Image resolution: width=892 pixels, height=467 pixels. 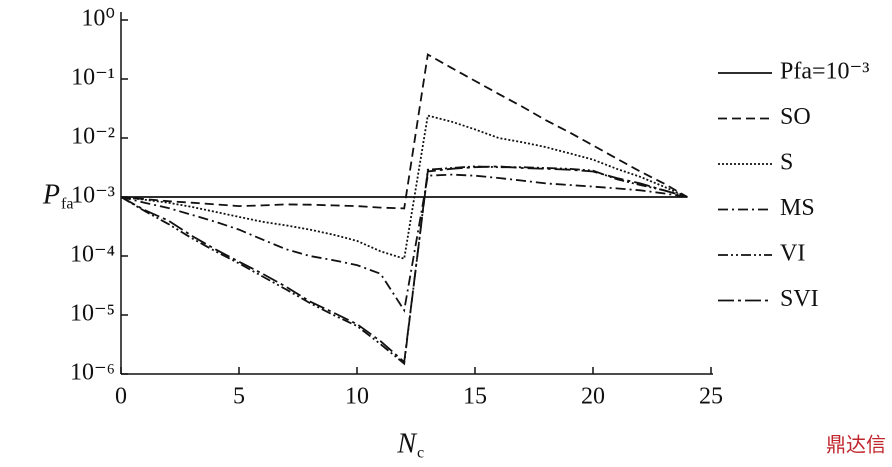 What do you see at coordinates (856, 445) in the screenshot?
I see `watermark: 鼎达信` at bounding box center [856, 445].